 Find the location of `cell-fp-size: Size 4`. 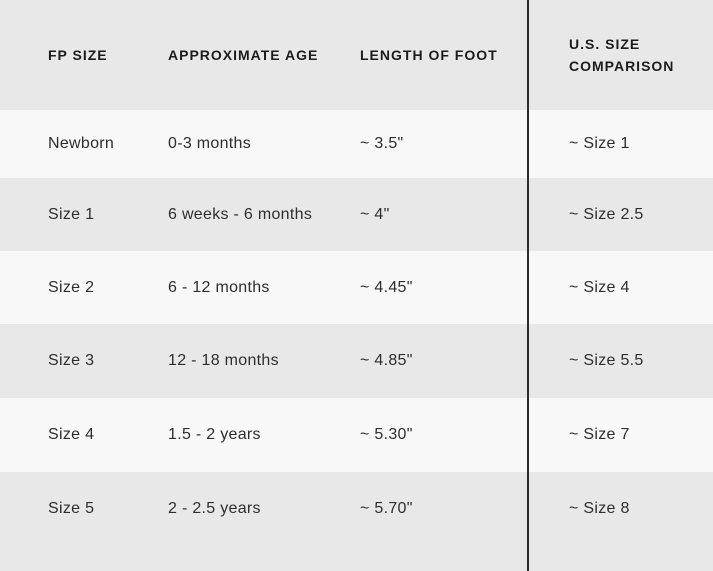

cell-fp-size: Size 4 is located at coordinates (71, 434).